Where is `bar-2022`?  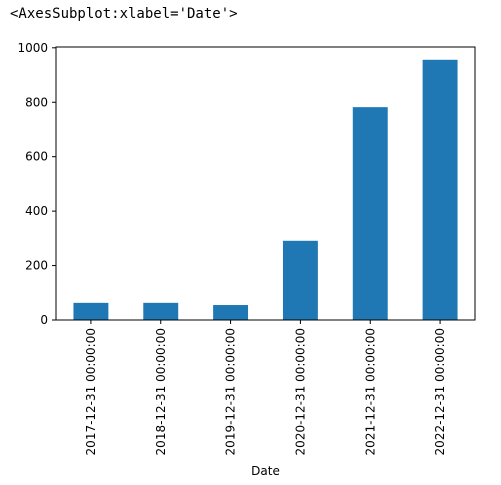
bar-2022 is located at coordinates (440, 189).